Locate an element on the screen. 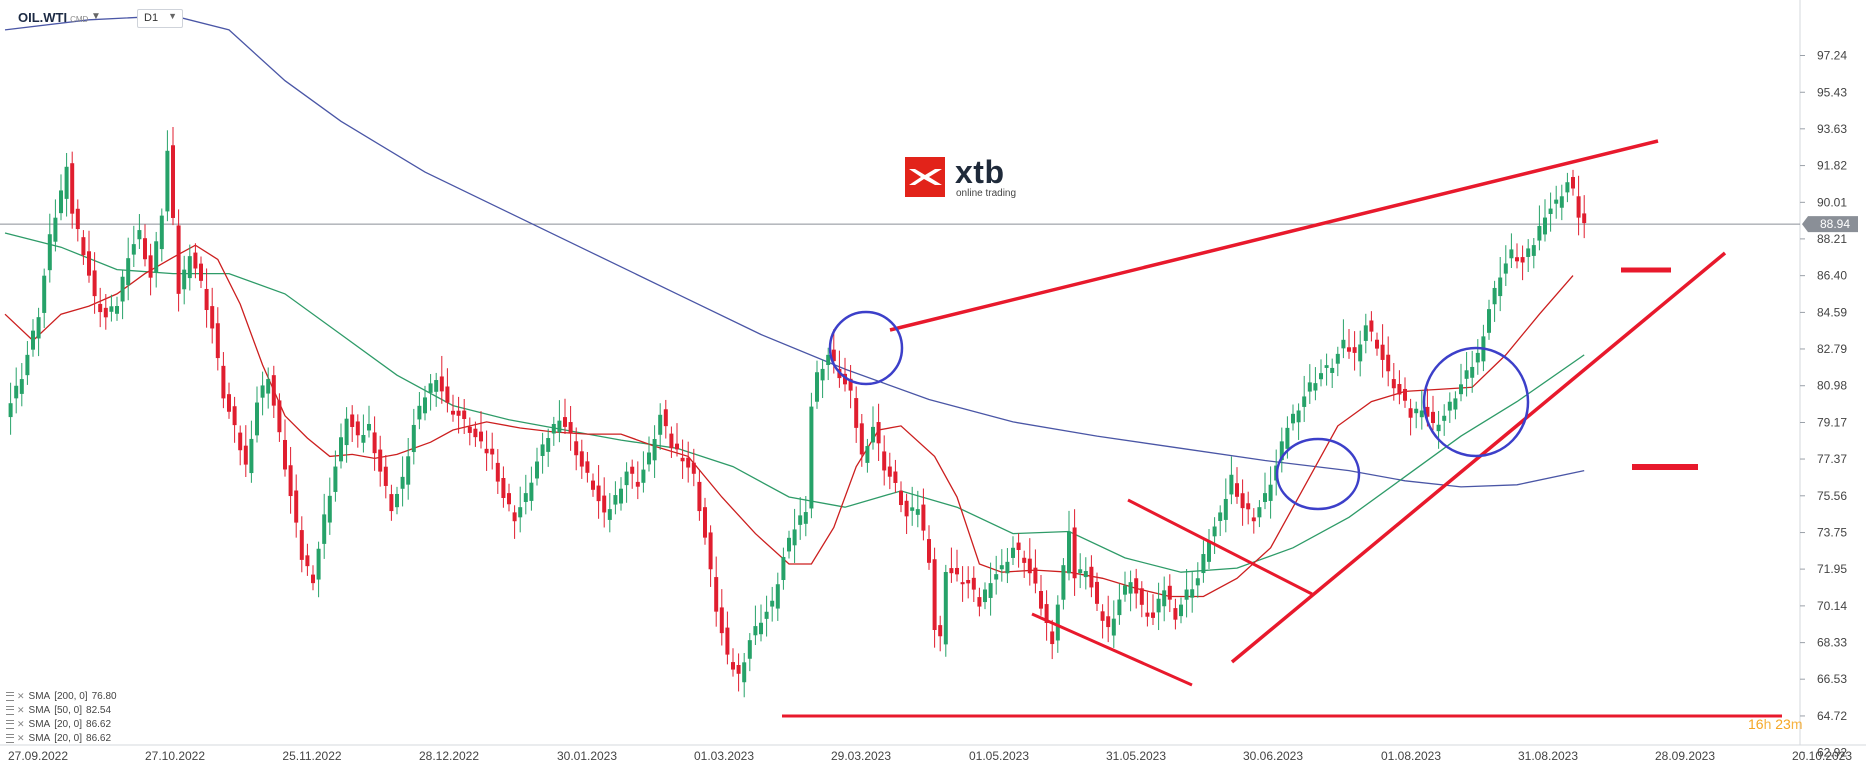 The height and width of the screenshot is (767, 1866). wedge-upper-line is located at coordinates (1220, 547).